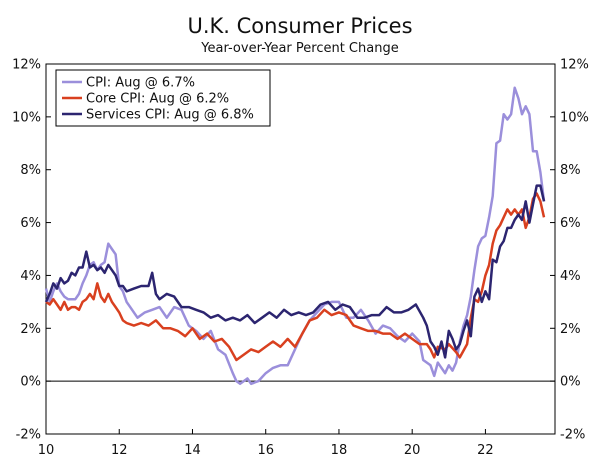  What do you see at coordinates (570, 382) in the screenshot?
I see `y-tick-label-right: 0%` at bounding box center [570, 382].